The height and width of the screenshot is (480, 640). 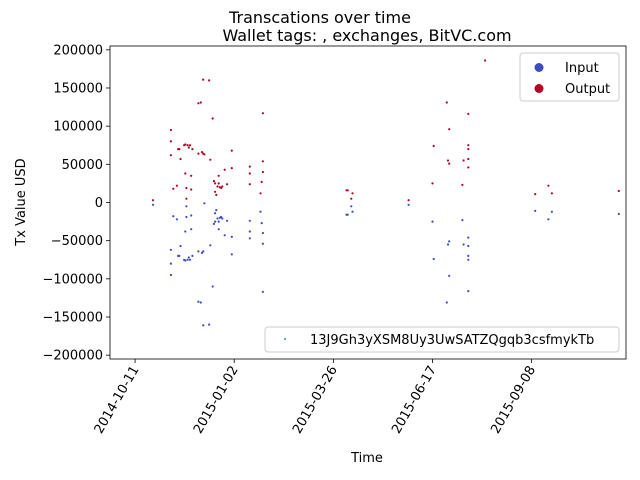 I want to click on y-tick-label: 50000, so click(x=82, y=165).